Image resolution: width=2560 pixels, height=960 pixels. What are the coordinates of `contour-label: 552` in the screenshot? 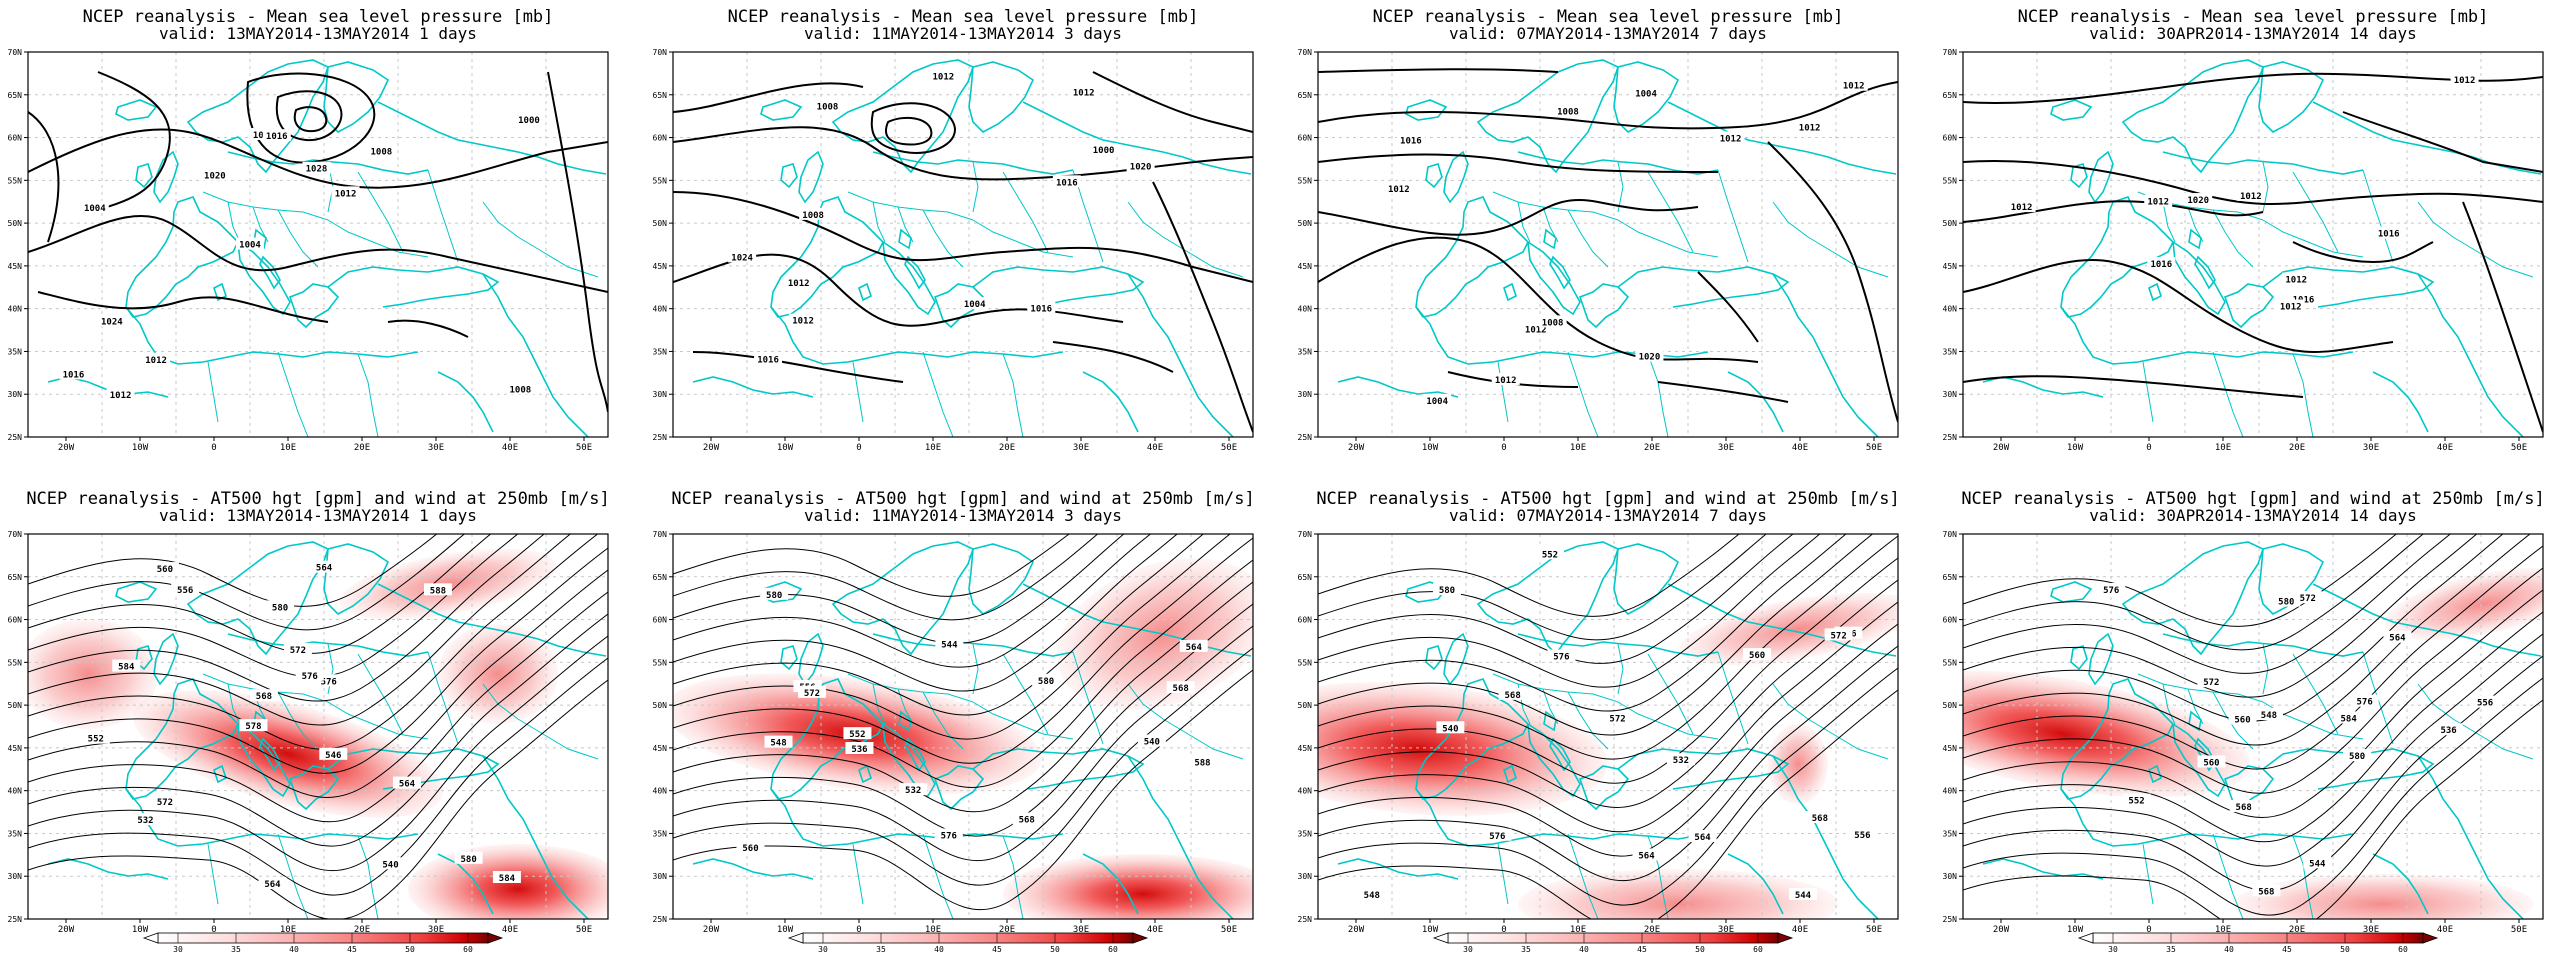 It's located at (2136, 802).